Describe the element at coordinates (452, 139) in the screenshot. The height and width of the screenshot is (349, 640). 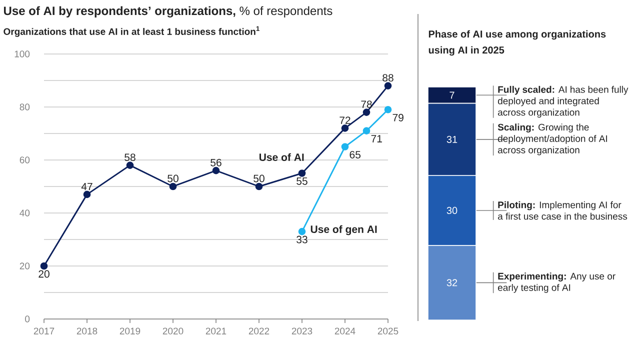
I see `data-label: 31` at that location.